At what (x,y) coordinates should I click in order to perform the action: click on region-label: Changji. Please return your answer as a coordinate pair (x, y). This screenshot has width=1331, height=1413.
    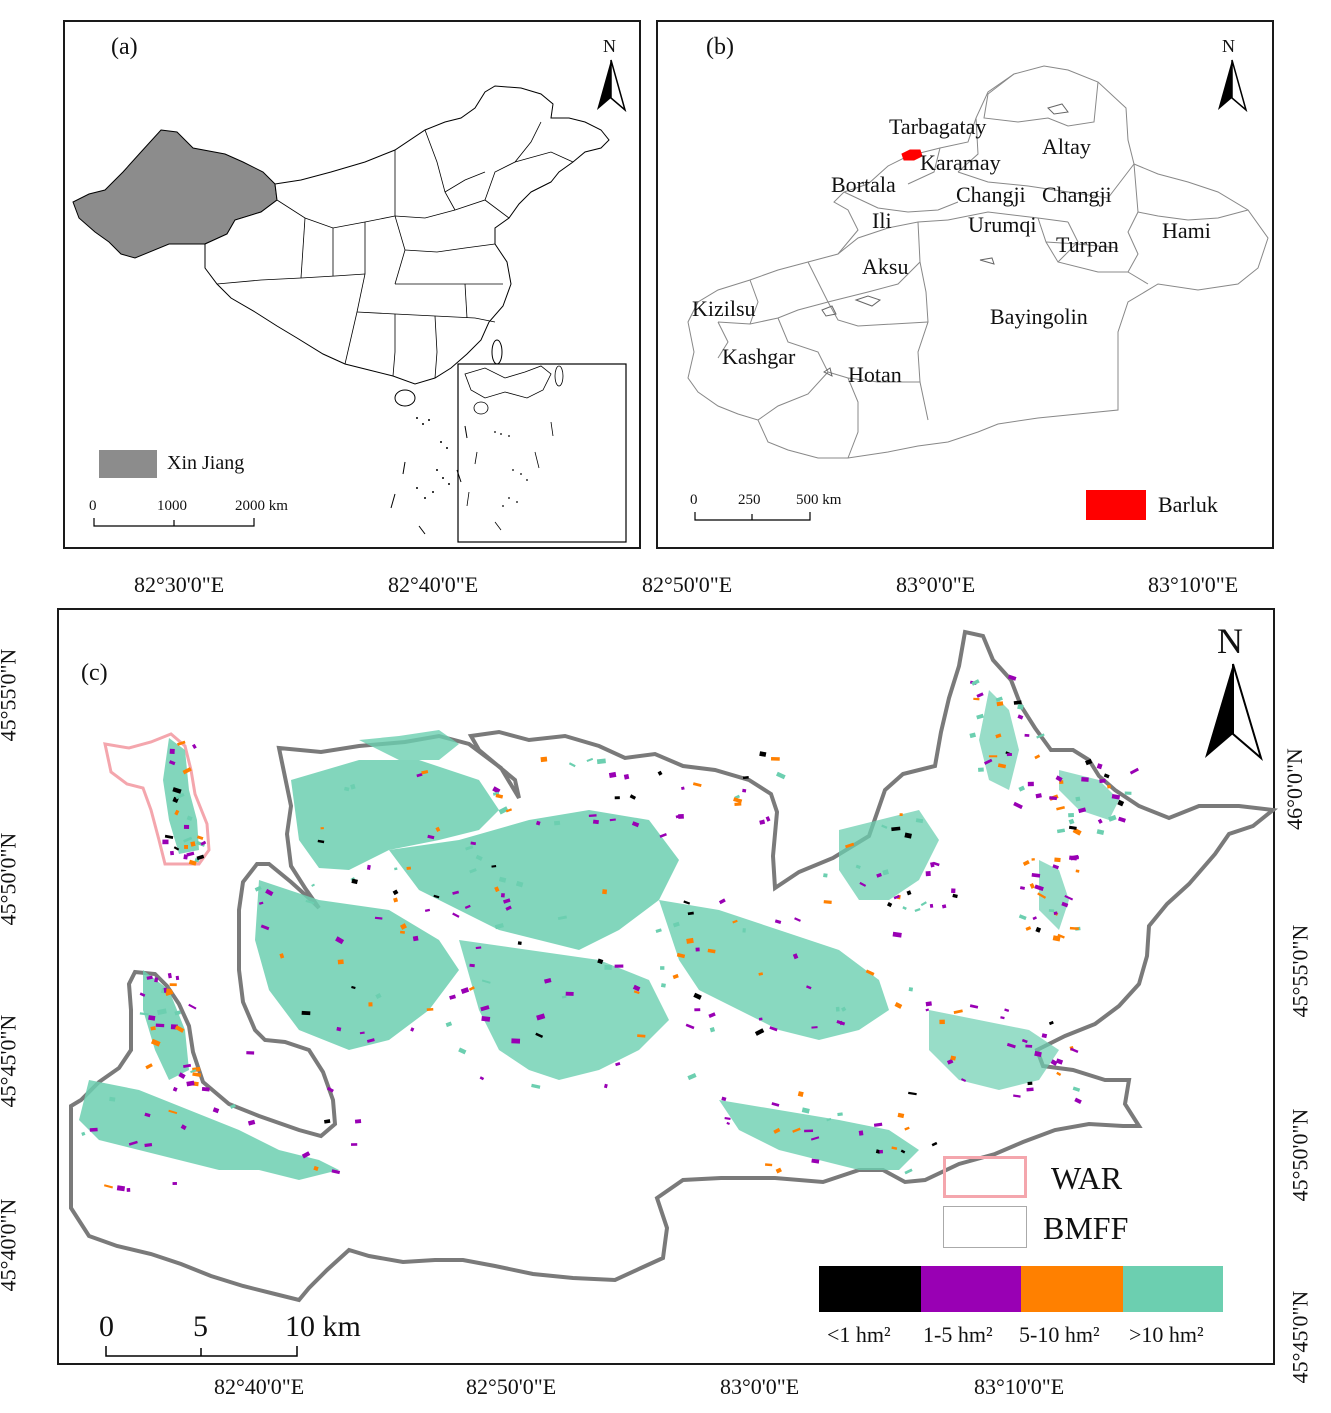
    Looking at the image, I should click on (1077, 194).